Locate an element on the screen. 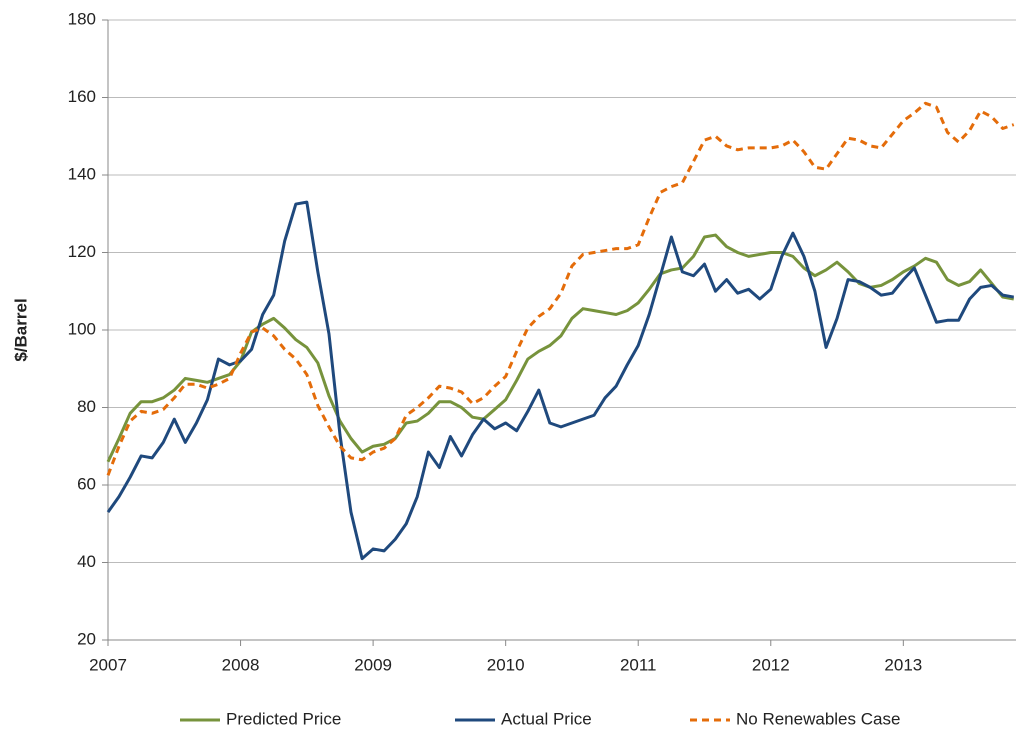 This screenshot has height=736, width=1016. y-tick-label: 60 is located at coordinates (86, 483).